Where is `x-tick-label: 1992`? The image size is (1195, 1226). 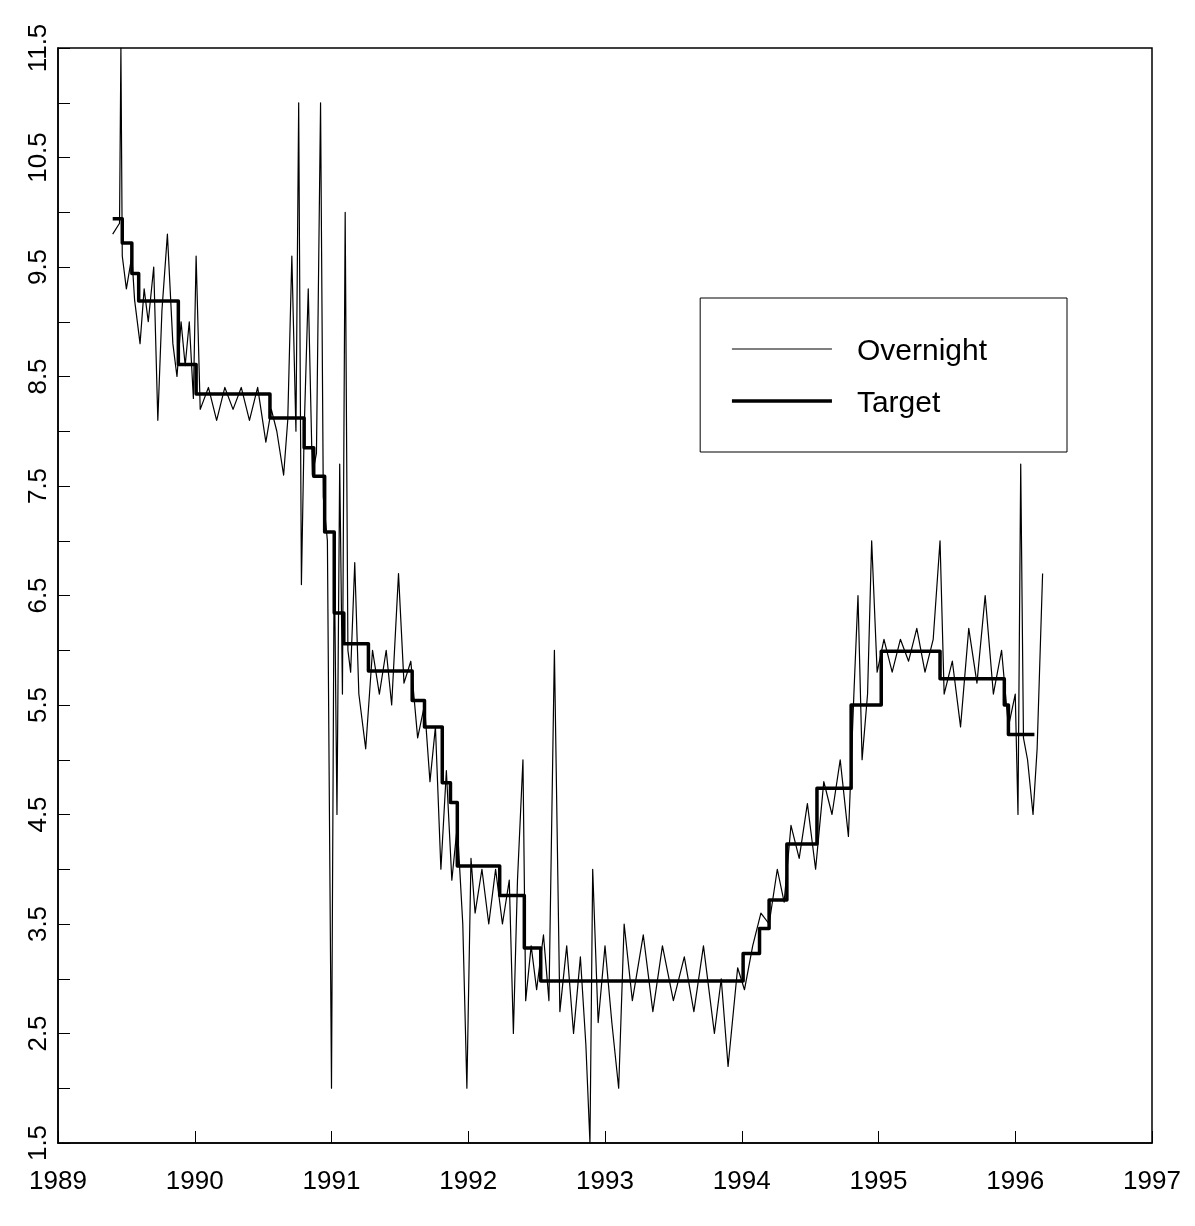 x-tick-label: 1992 is located at coordinates (468, 1180).